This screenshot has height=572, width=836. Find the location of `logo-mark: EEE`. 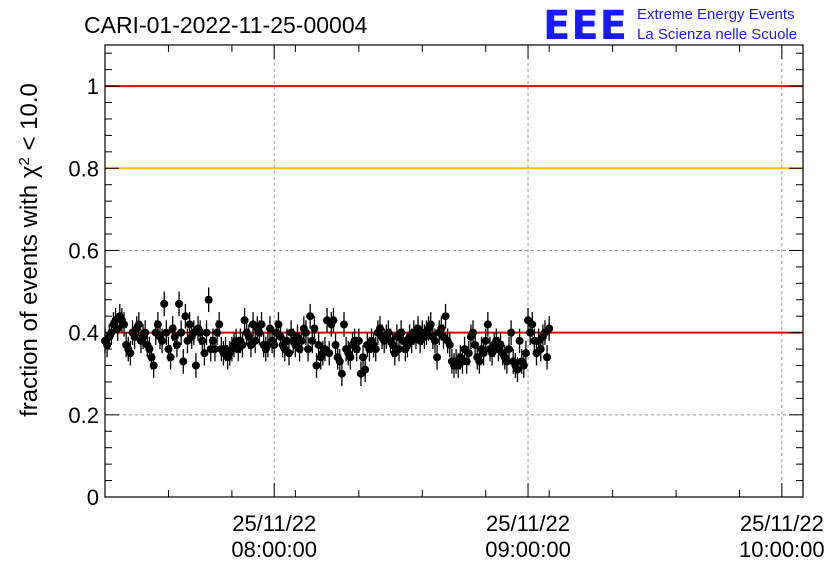

logo-mark: EEE is located at coordinates (585, 26).